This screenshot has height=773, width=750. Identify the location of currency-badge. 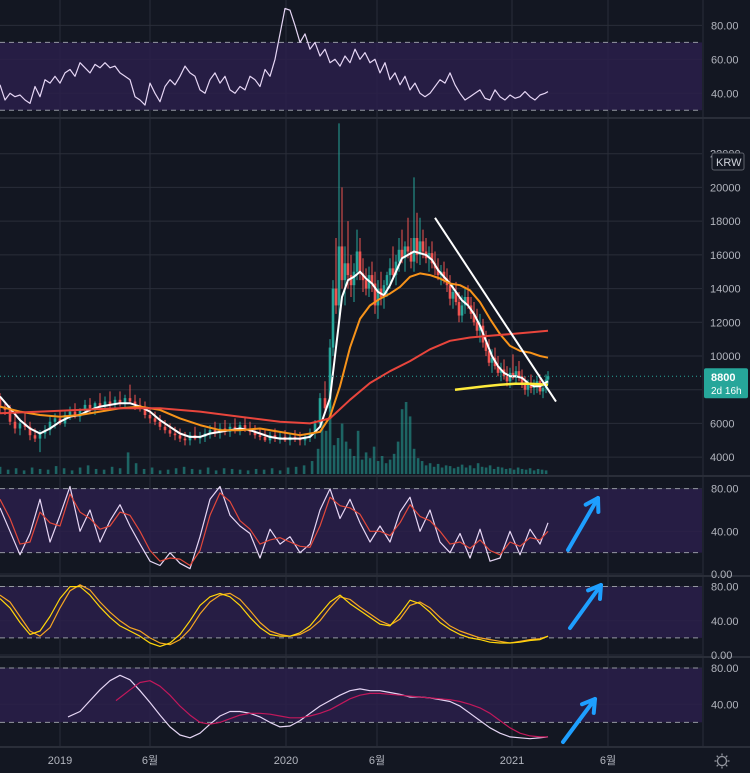
(728, 161).